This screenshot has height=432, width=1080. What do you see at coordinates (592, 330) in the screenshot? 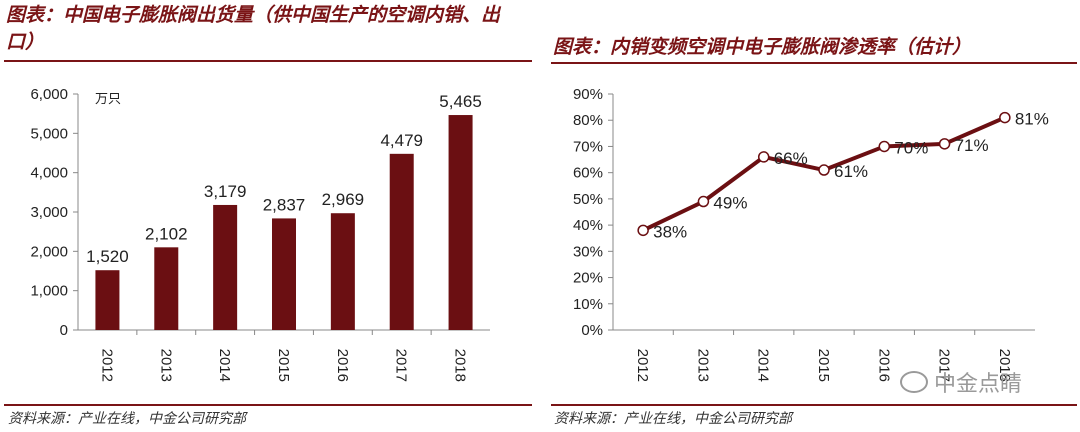
I see `line-y-tick-label: 0%` at bounding box center [592, 330].